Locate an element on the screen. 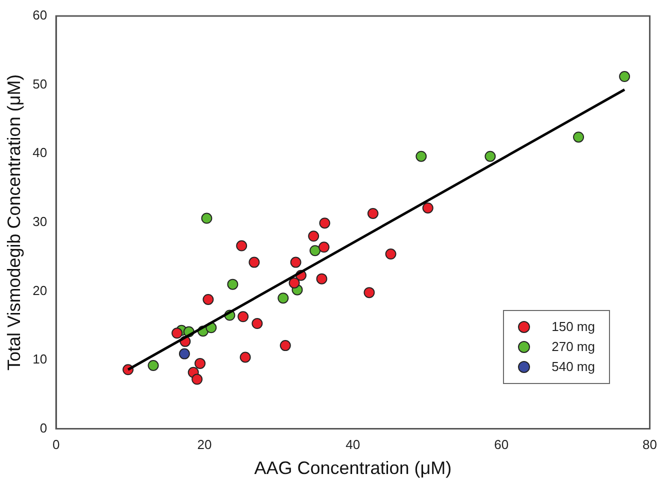 This screenshot has height=484, width=660. y-tick-label: 10 is located at coordinates (40, 359).